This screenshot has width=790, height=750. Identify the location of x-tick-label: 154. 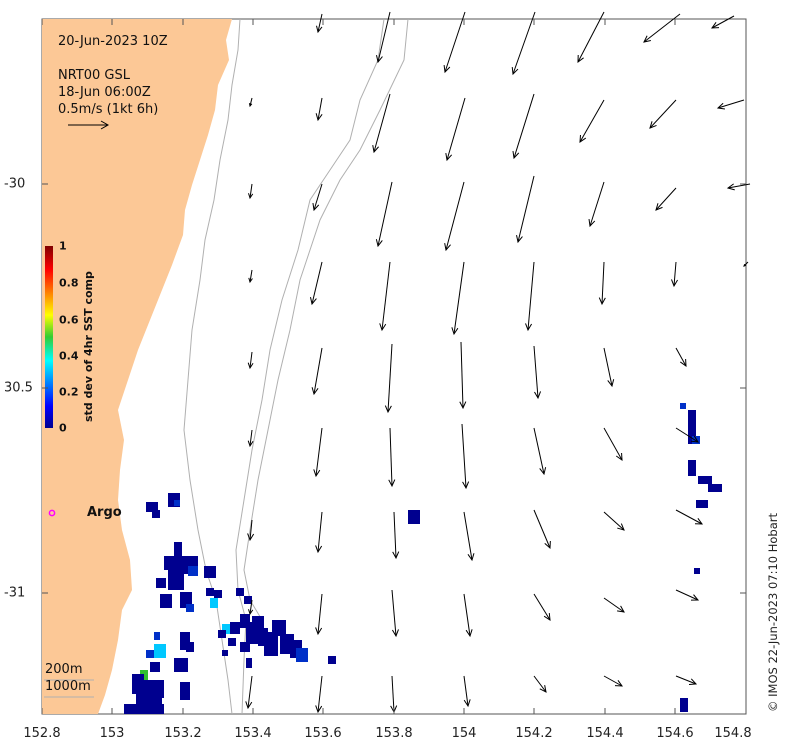
(464, 733).